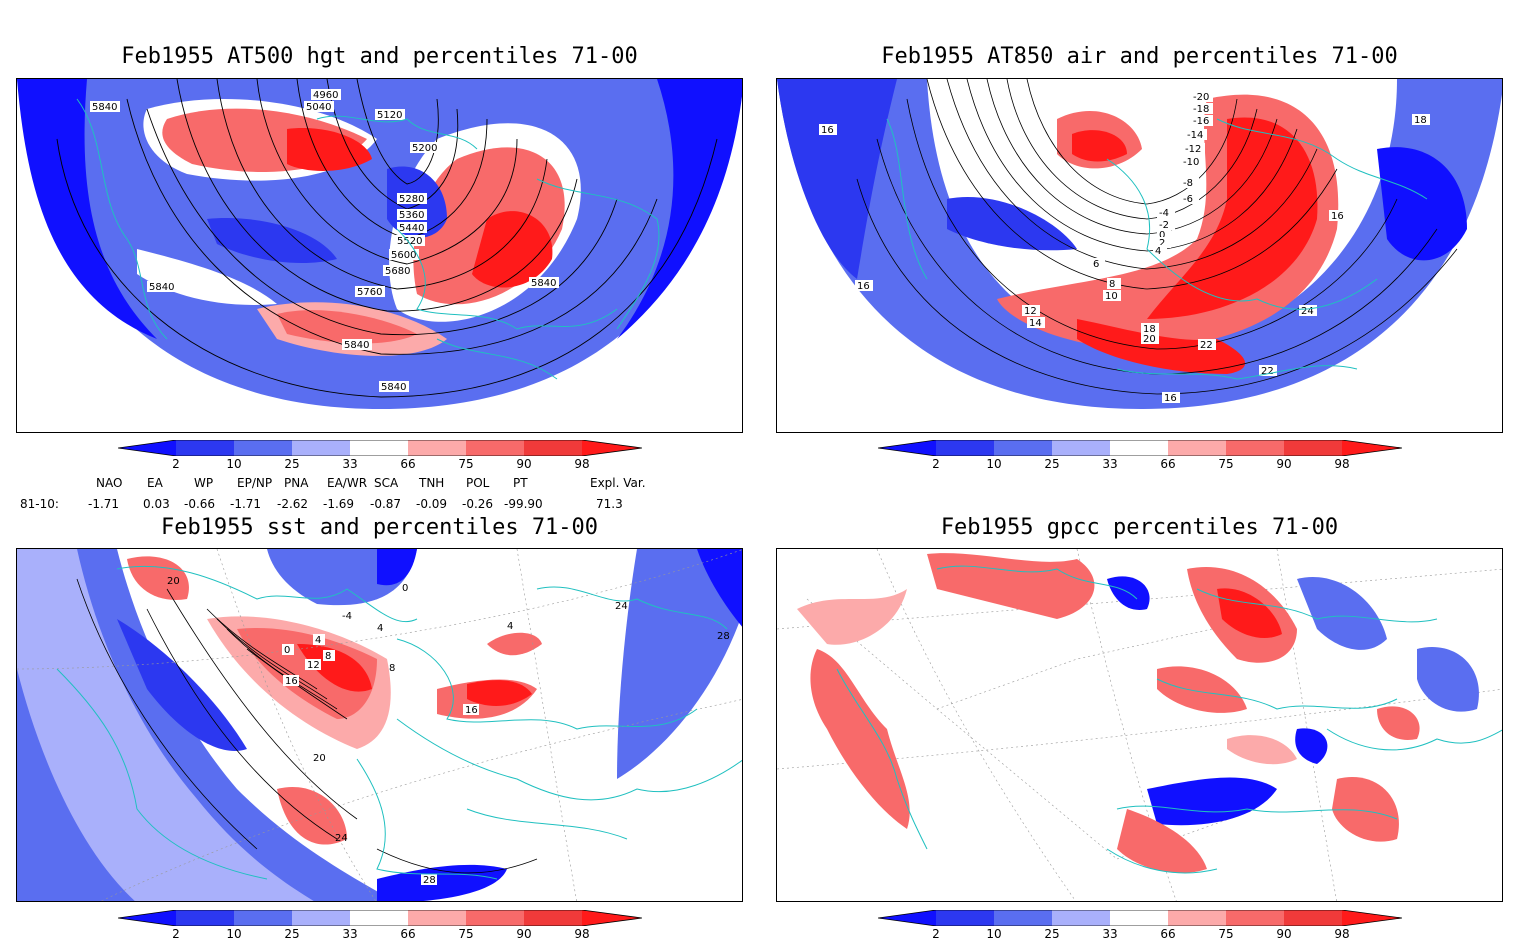 This screenshot has height=941, width=1520. I want to click on contour-label: -20, so click(1201, 97).